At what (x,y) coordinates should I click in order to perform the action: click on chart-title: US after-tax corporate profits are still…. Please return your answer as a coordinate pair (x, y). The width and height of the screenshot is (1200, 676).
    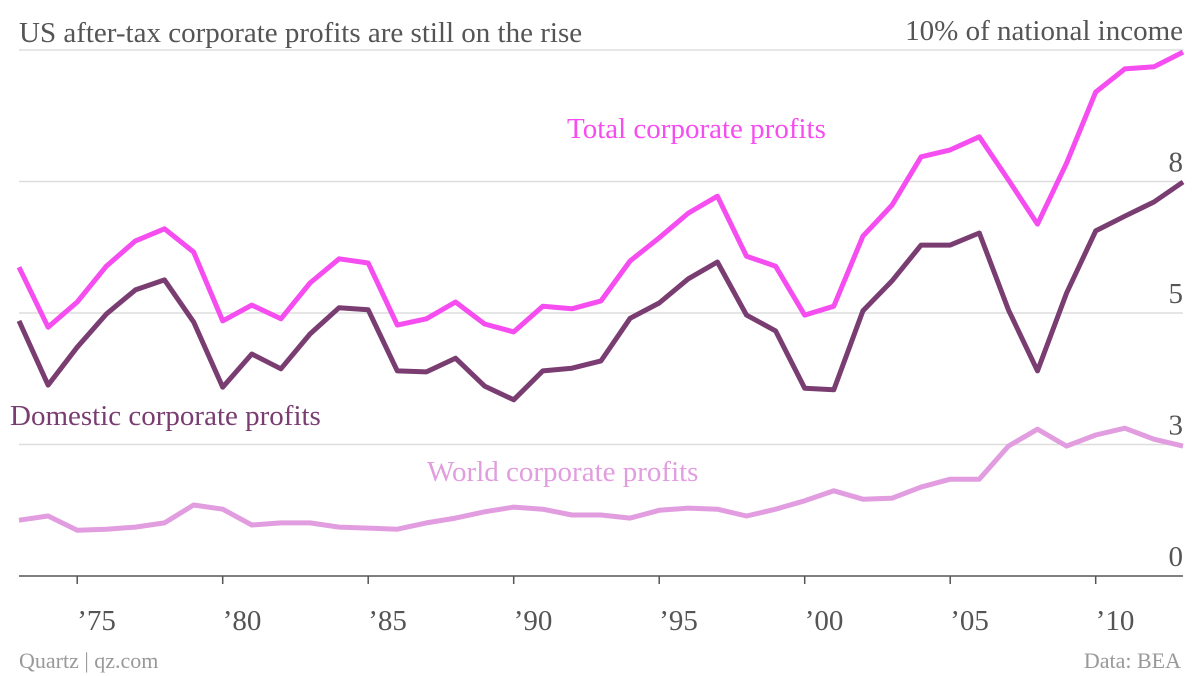
    Looking at the image, I should click on (300, 33).